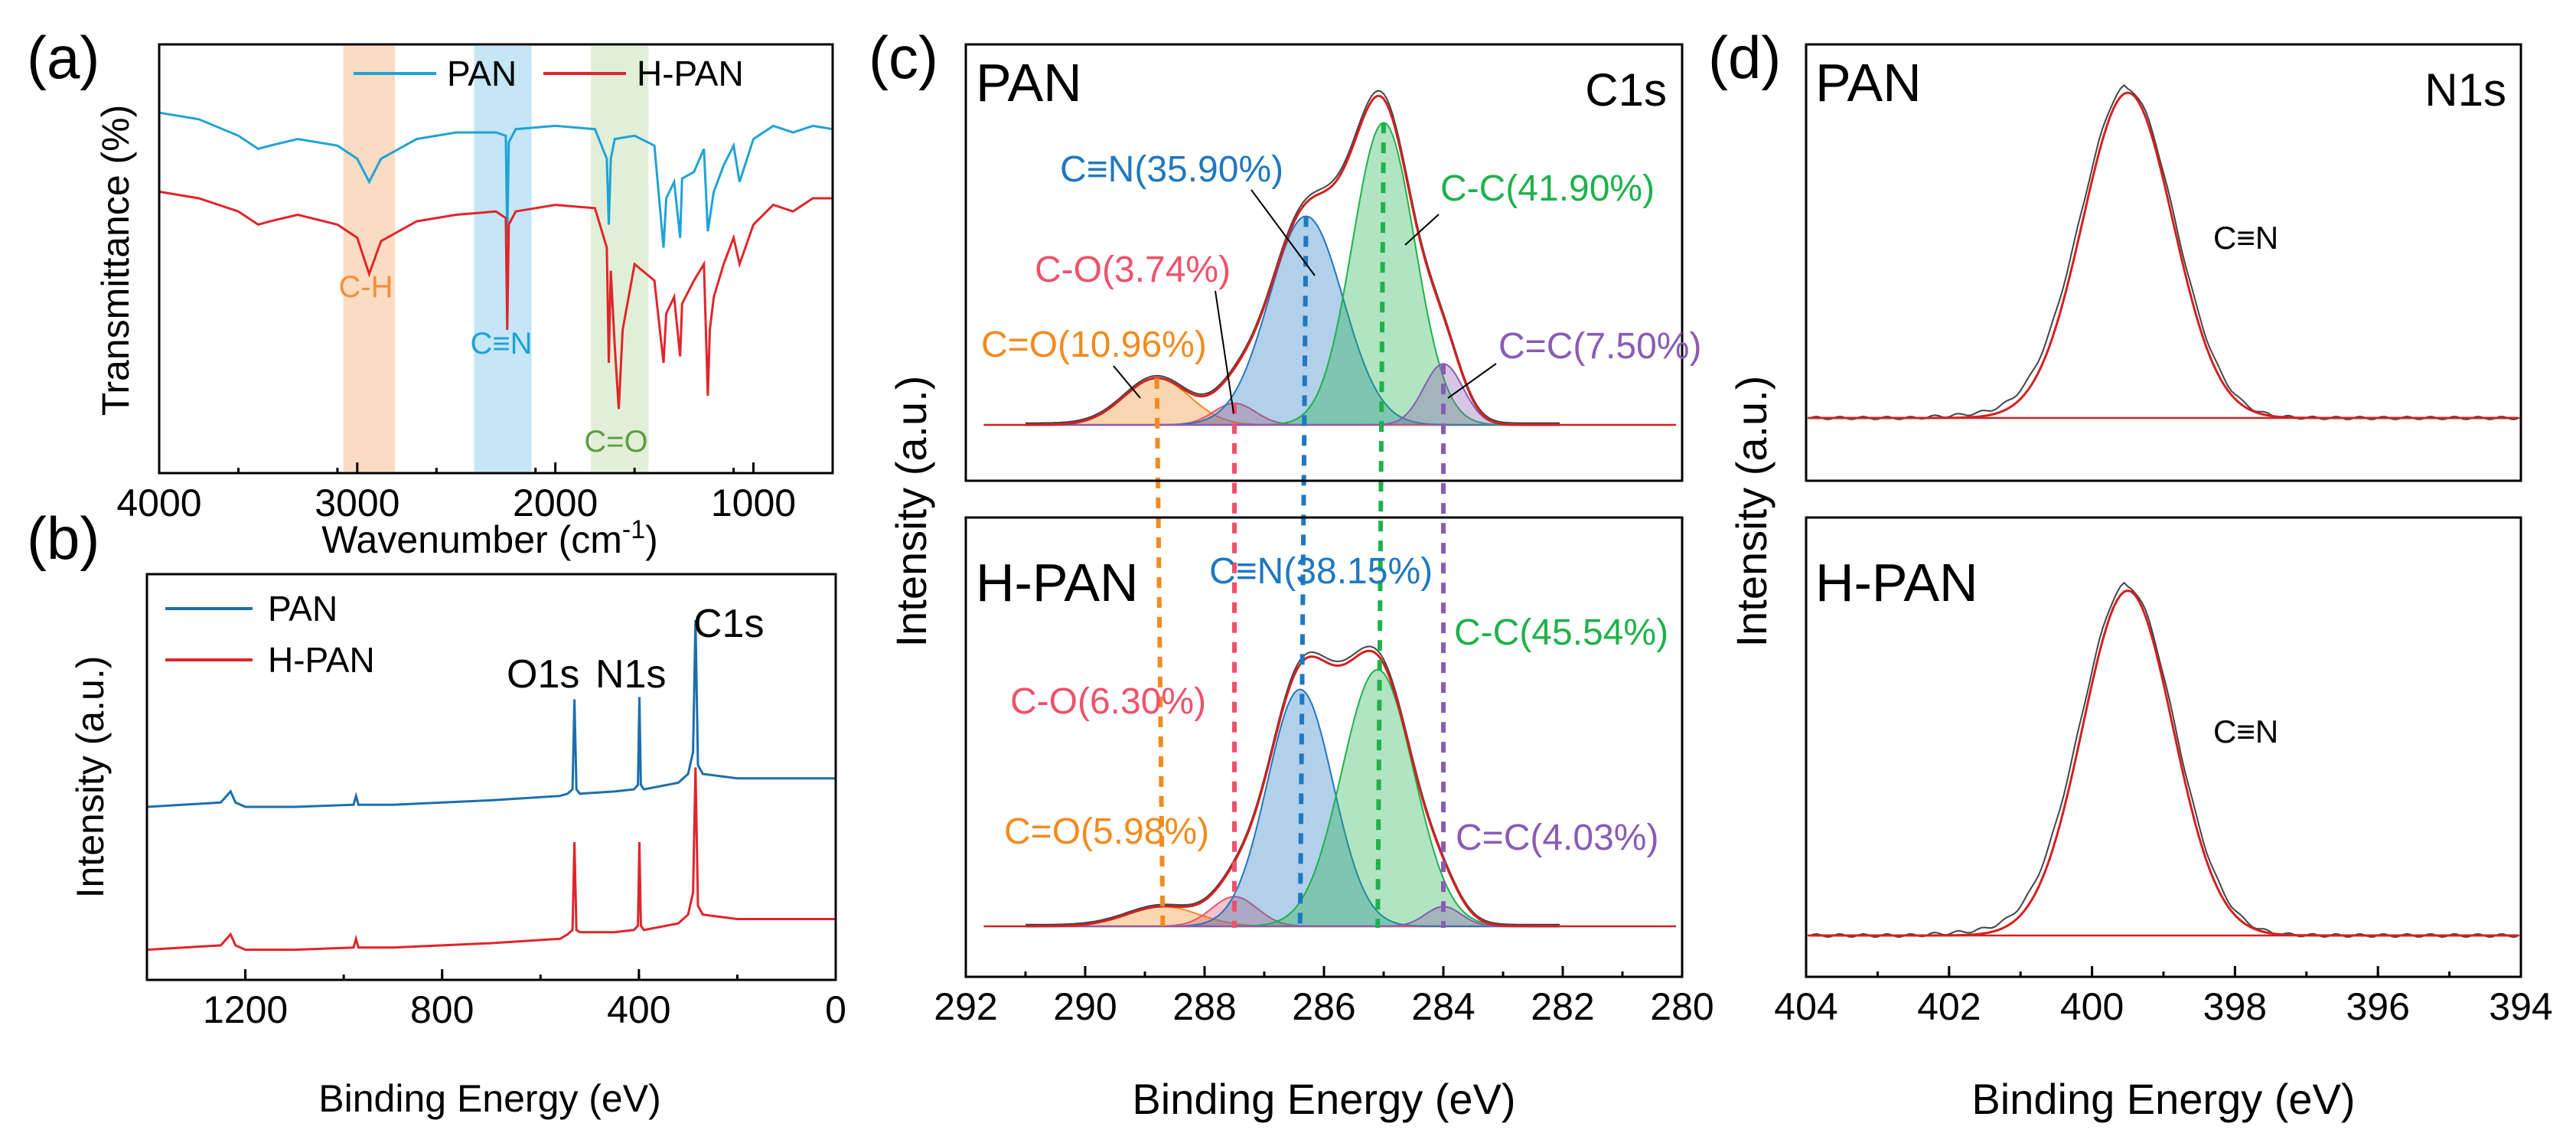  I want to click on c-bot-label-c-dbl-c: C=C(4.03%), so click(1557, 838).